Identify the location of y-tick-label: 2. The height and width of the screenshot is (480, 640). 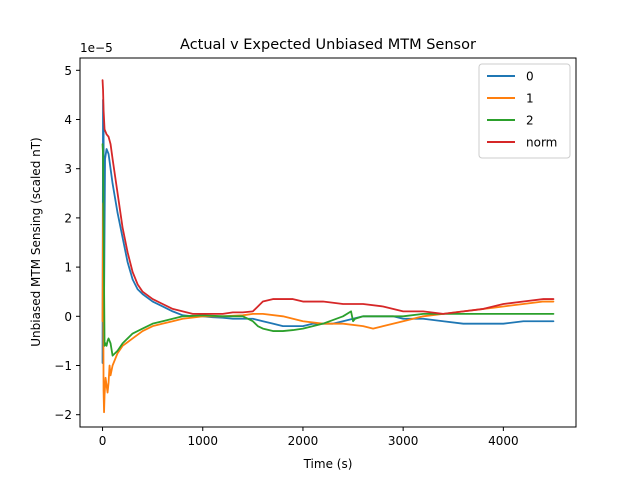
(68, 218).